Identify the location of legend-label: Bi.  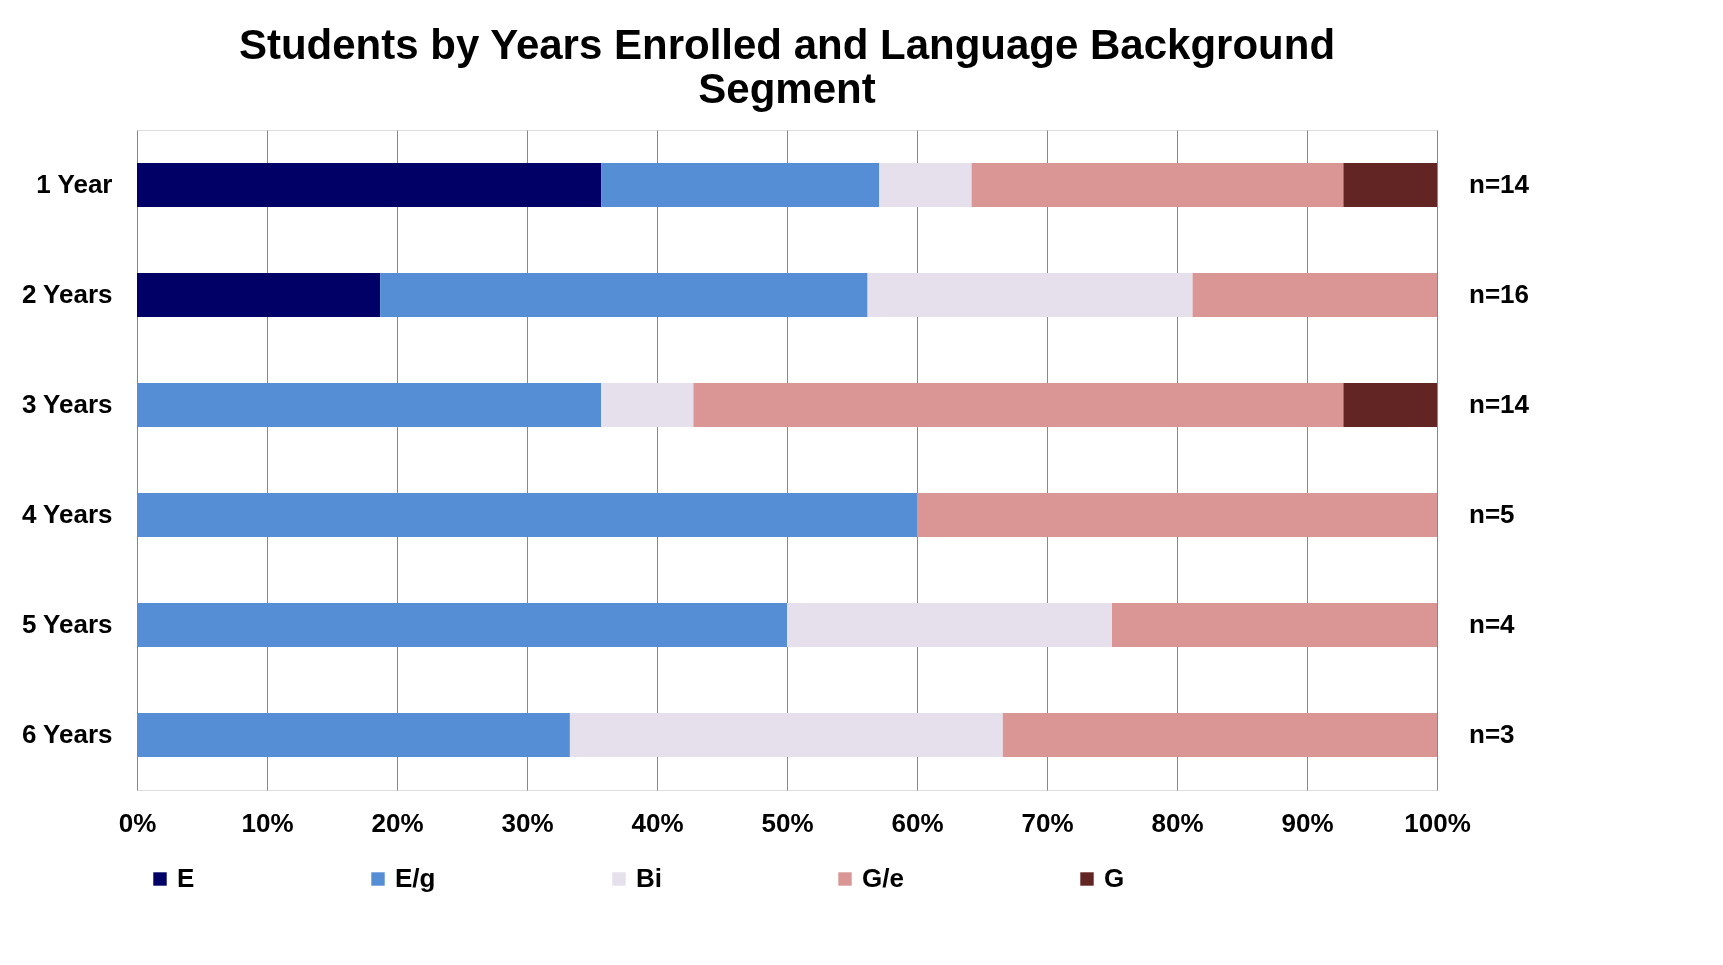
(649, 878).